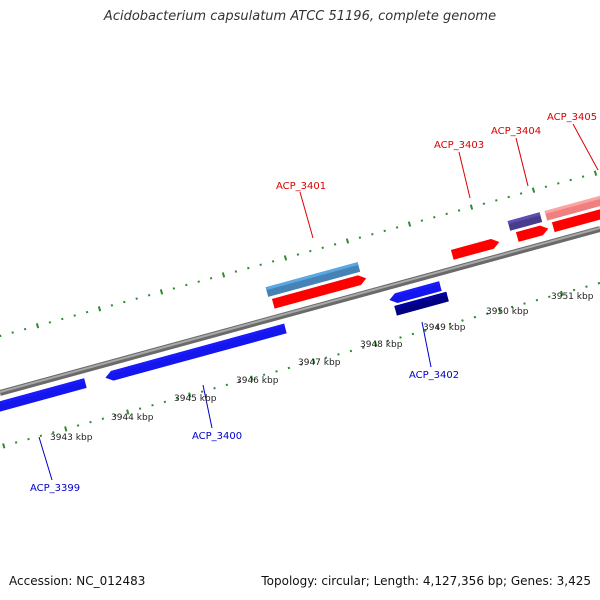 This screenshot has height=600, width=600. What do you see at coordinates (434, 375) in the screenshot?
I see `gene-label-acp3402: ACP_3402` at bounding box center [434, 375].